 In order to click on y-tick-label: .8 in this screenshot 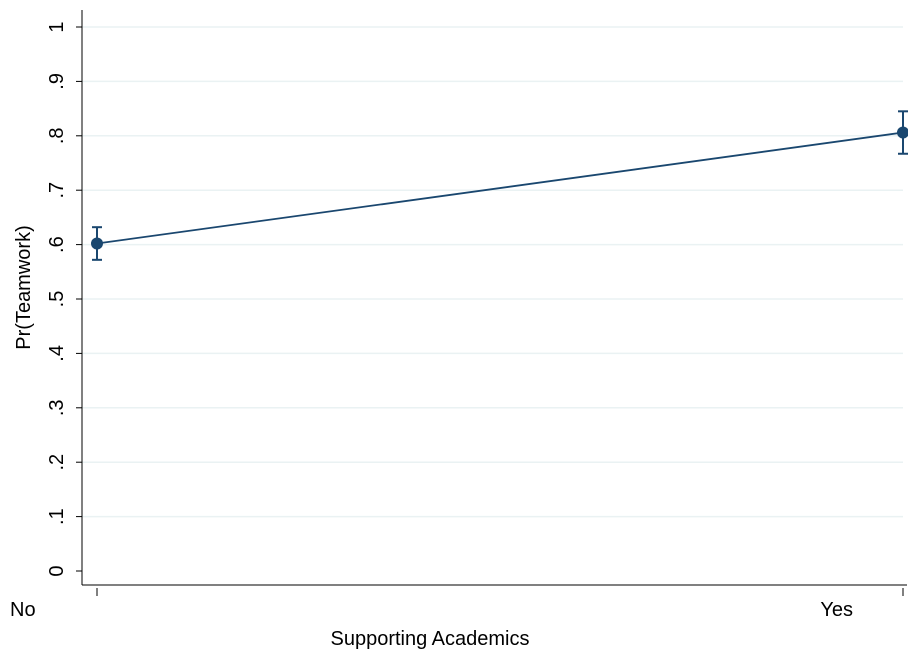, I will do `click(57, 135)`.